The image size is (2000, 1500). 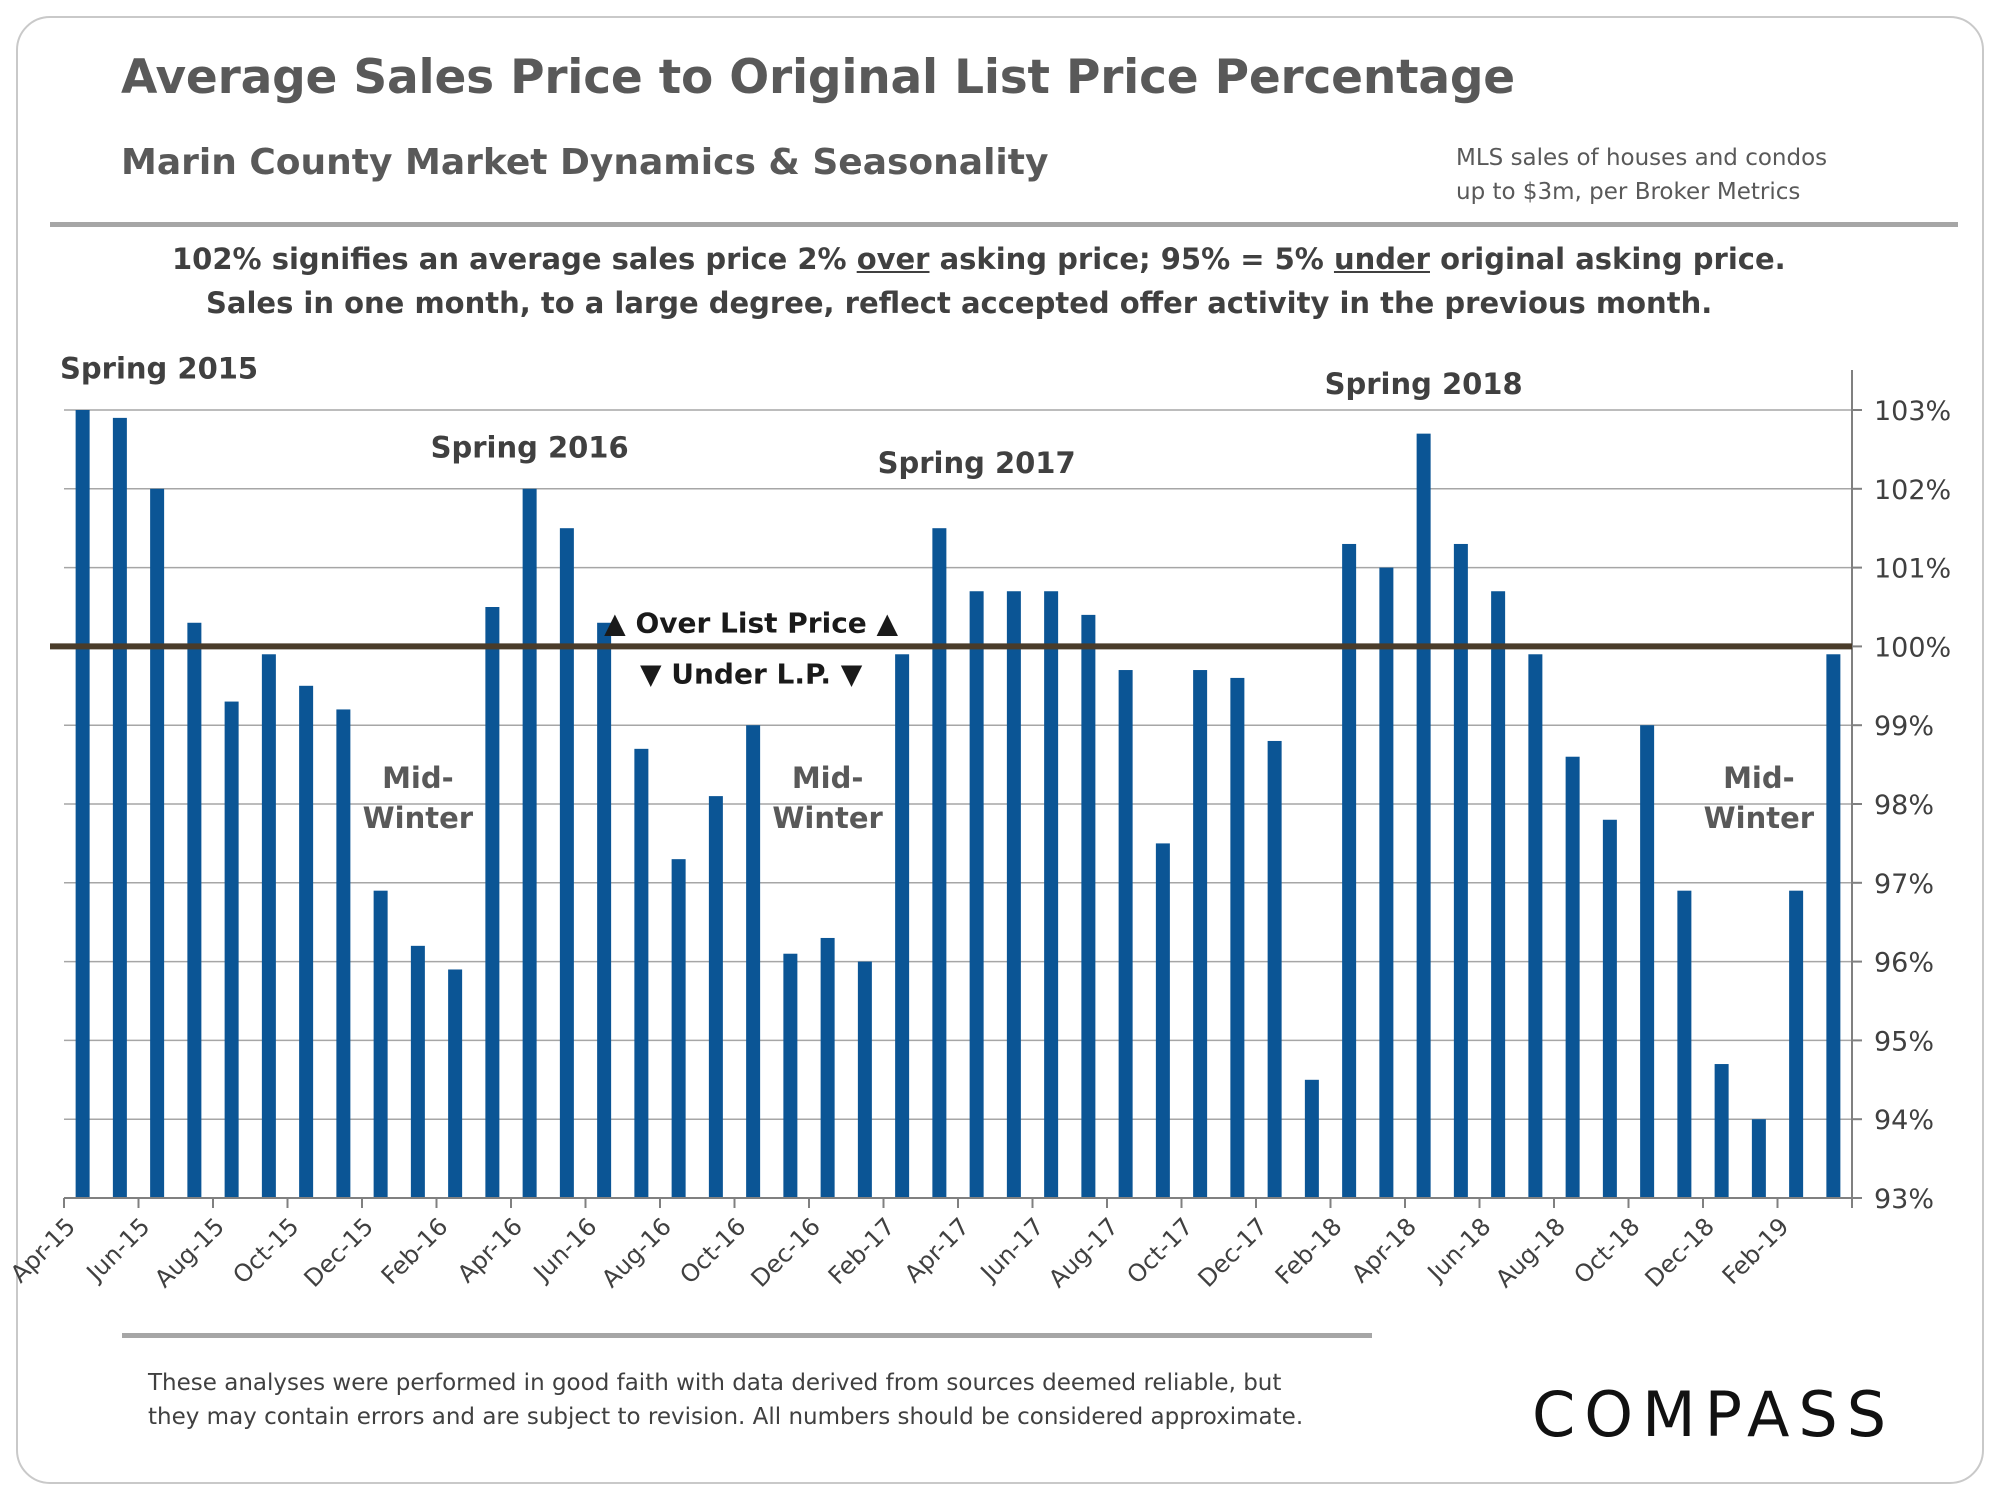 I want to click on explanation-text: asking price; 95% = 5%, so click(x=1131, y=259).